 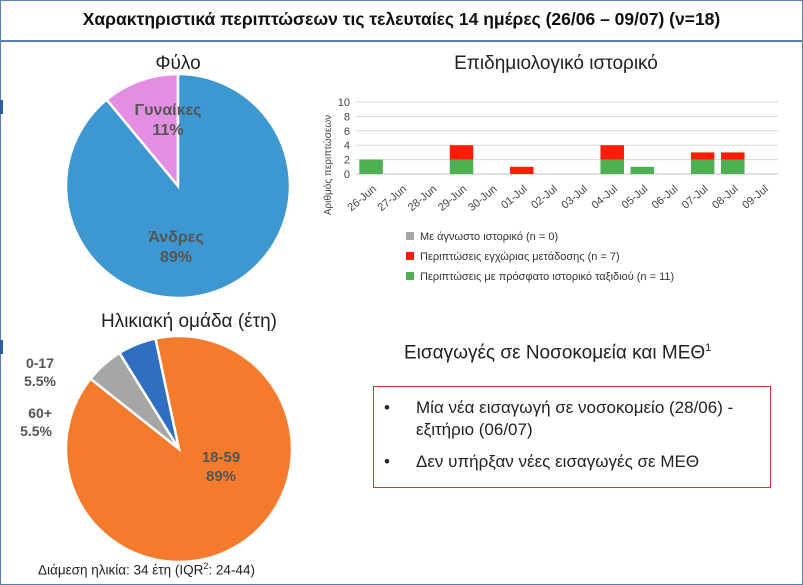 I want to click on hospital-title-text: Εισαγωγές σε Νοσοκομεία και ΜΕΘ, so click(x=555, y=353).